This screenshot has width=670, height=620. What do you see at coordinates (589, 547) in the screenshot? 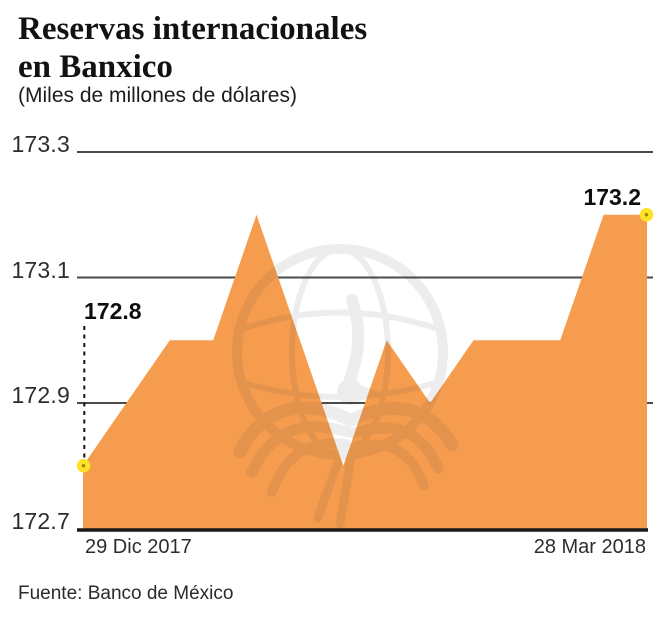
I see `x-axis-label-end: 28 Mar 2018` at bounding box center [589, 547].